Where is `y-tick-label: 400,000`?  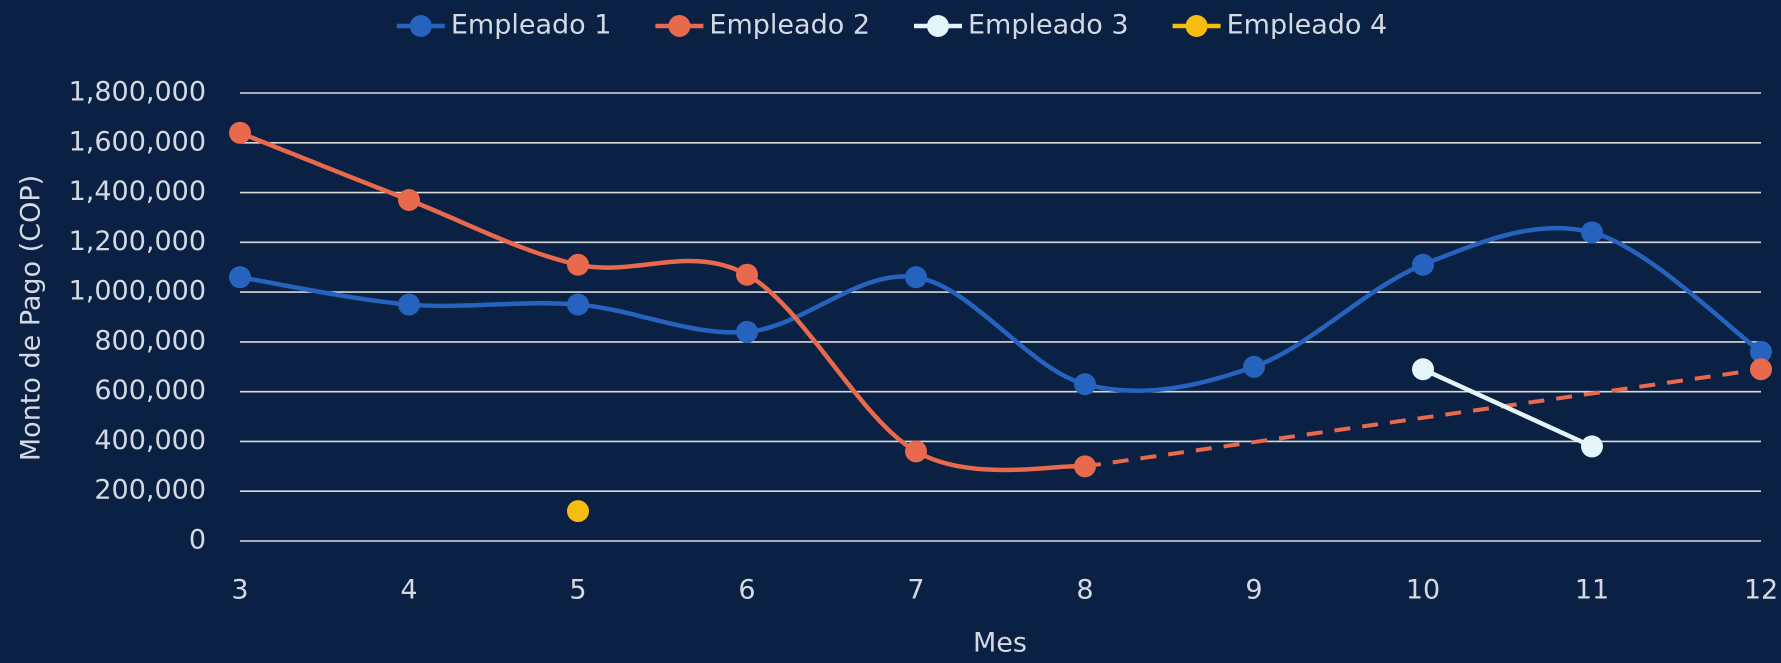
y-tick-label: 400,000 is located at coordinates (150, 440).